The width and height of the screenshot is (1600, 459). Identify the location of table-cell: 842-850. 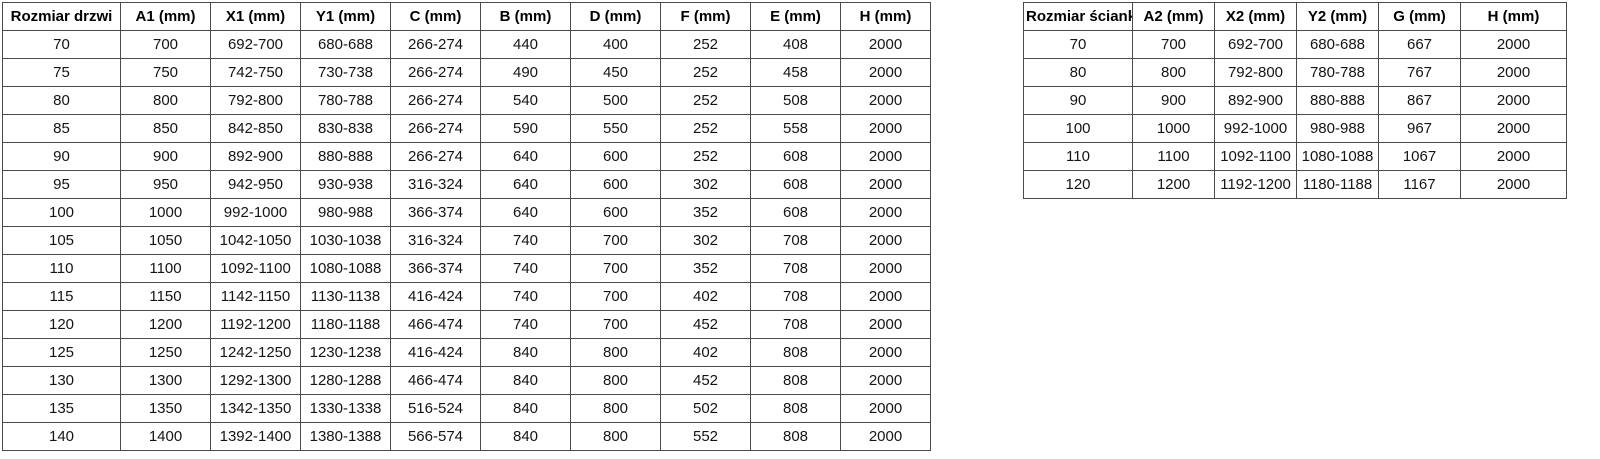
(255, 128).